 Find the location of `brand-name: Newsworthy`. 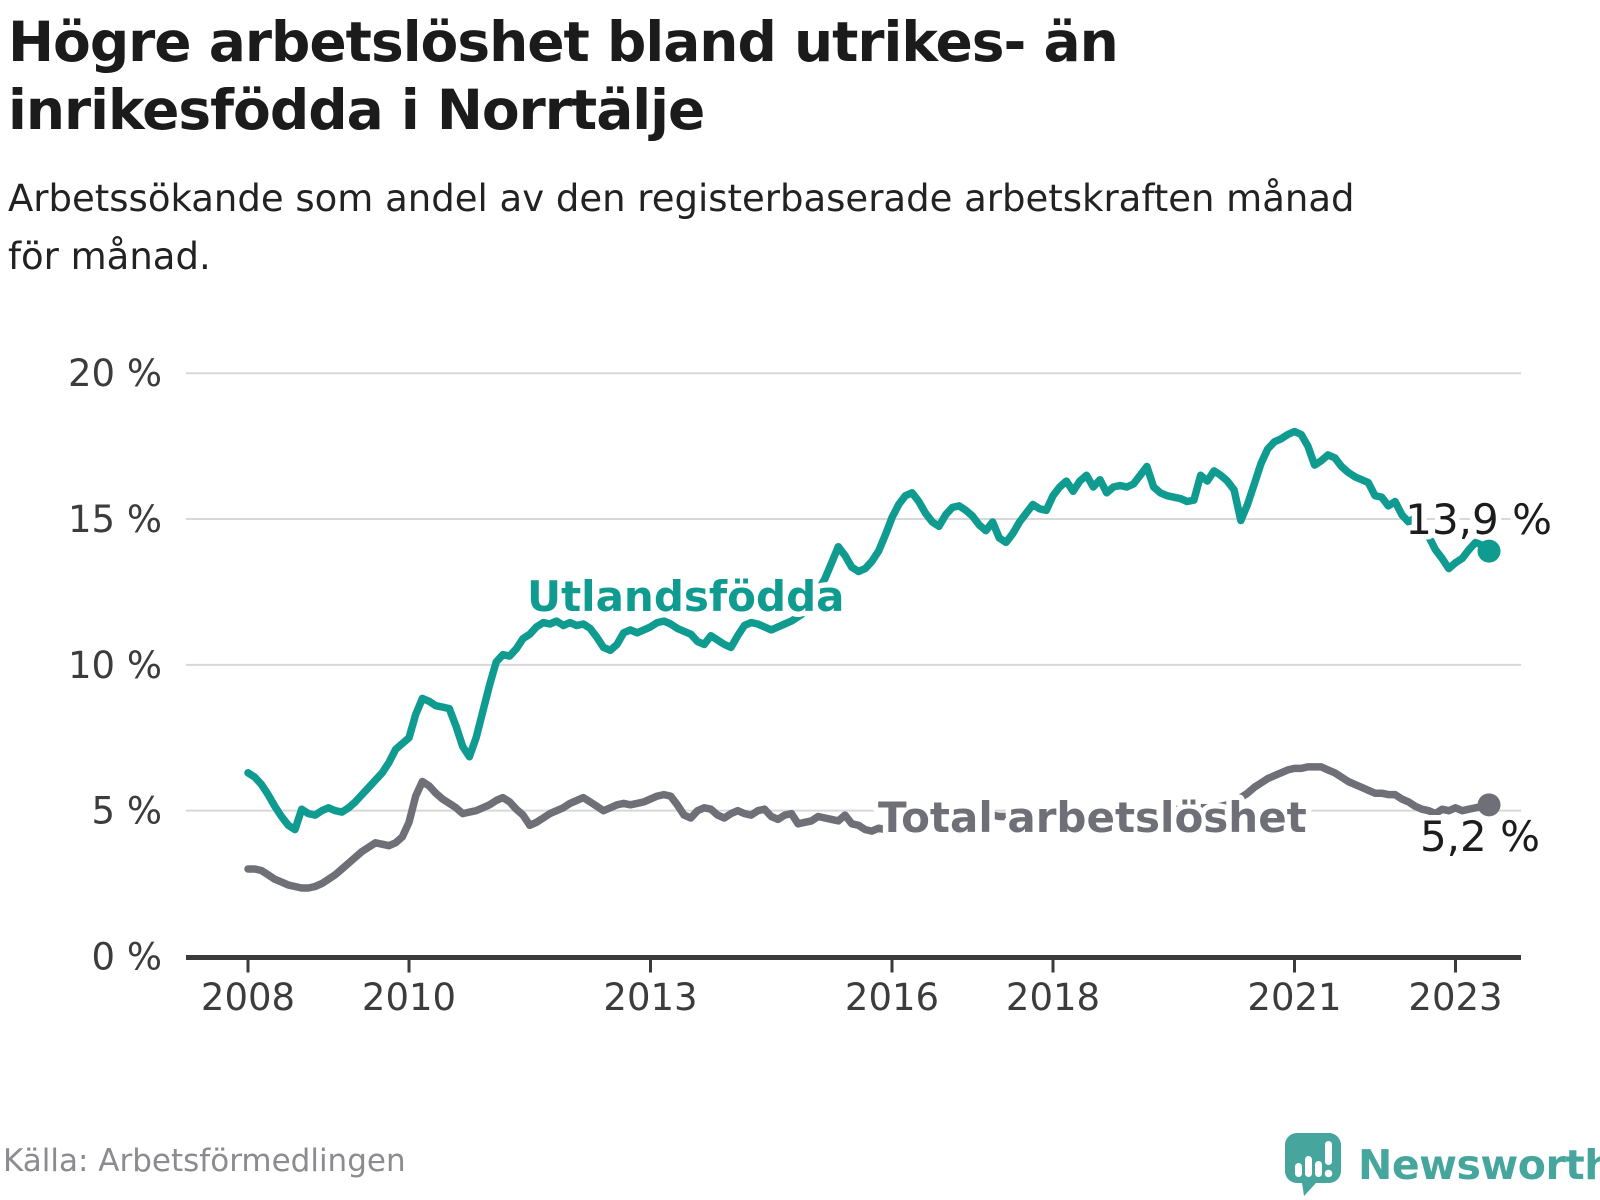

brand-name: Newsworthy is located at coordinates (1479, 1165).